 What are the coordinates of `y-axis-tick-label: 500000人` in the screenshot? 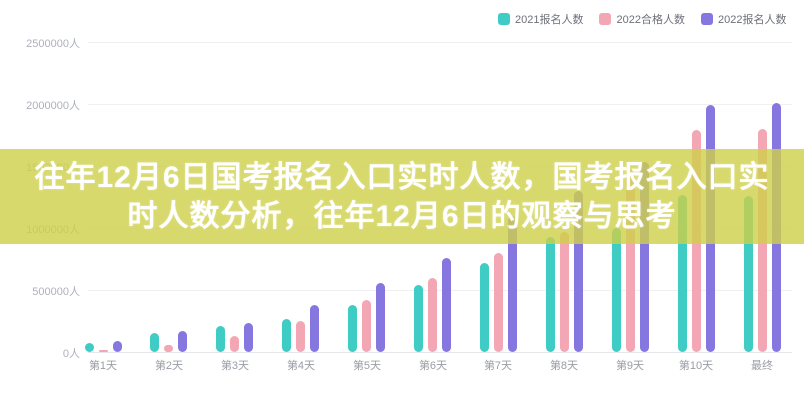 It's located at (56, 292).